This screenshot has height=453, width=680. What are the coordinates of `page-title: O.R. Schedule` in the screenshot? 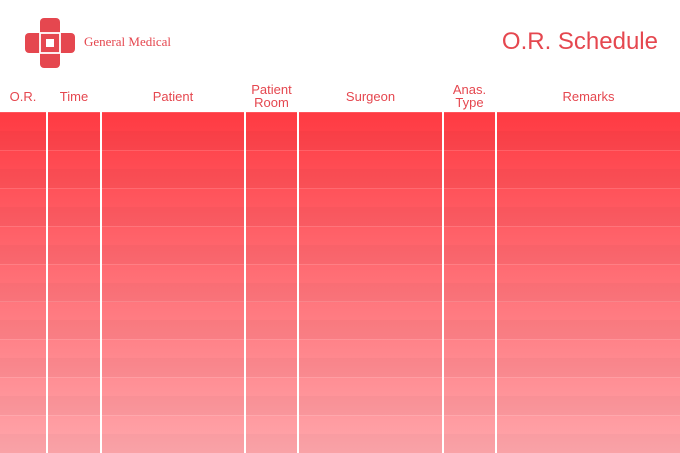 It's located at (579, 41).